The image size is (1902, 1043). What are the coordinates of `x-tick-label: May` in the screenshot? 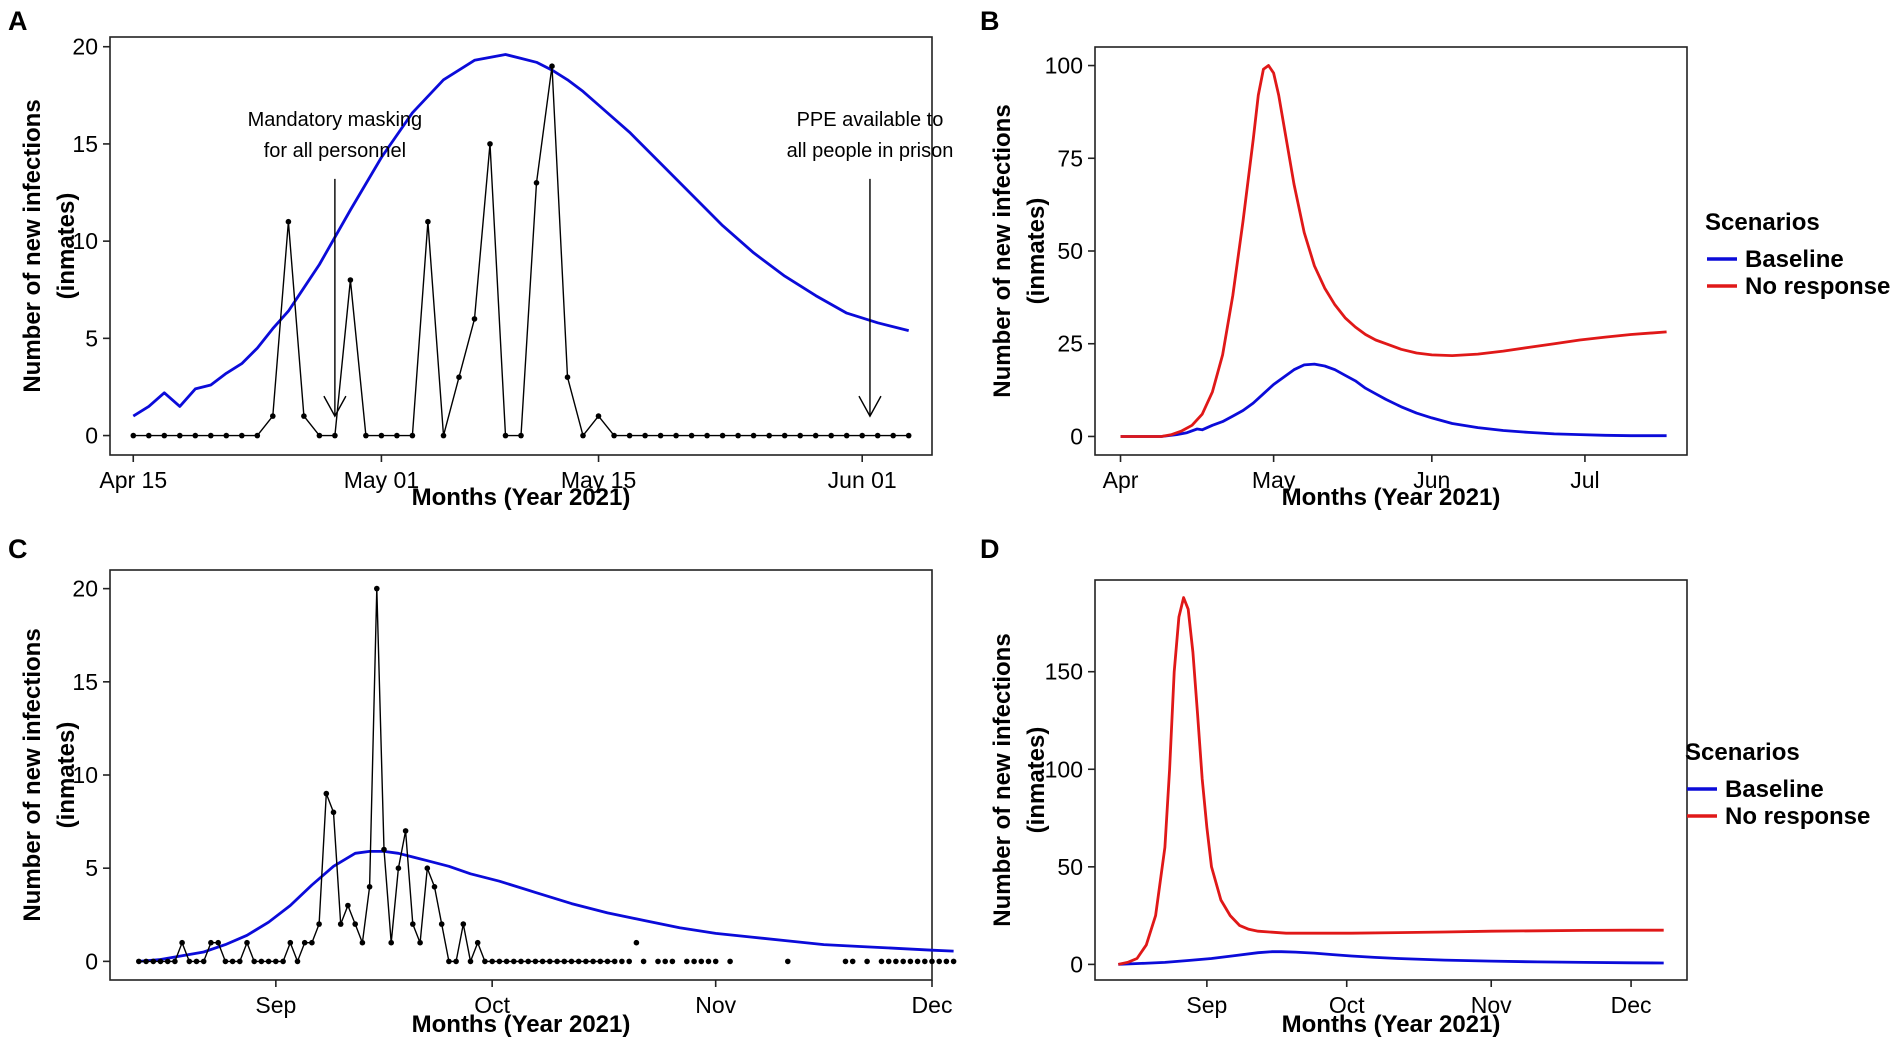 It's located at (1274, 480).